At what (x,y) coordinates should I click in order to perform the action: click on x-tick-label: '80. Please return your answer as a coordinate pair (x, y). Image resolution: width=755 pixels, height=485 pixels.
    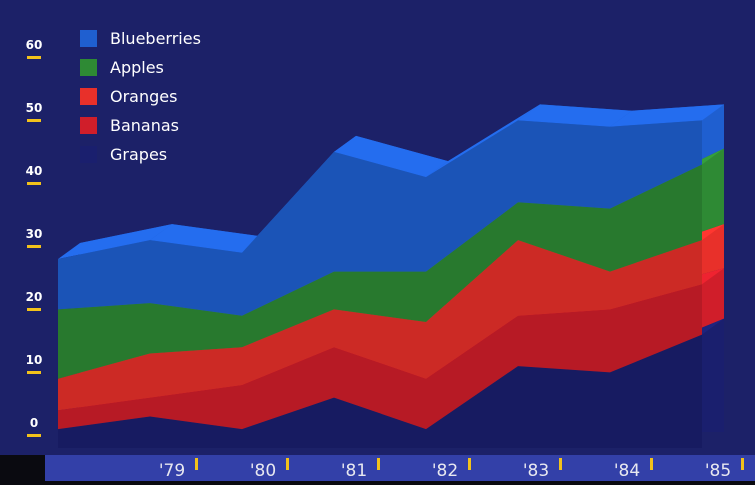
    Looking at the image, I should click on (263, 471).